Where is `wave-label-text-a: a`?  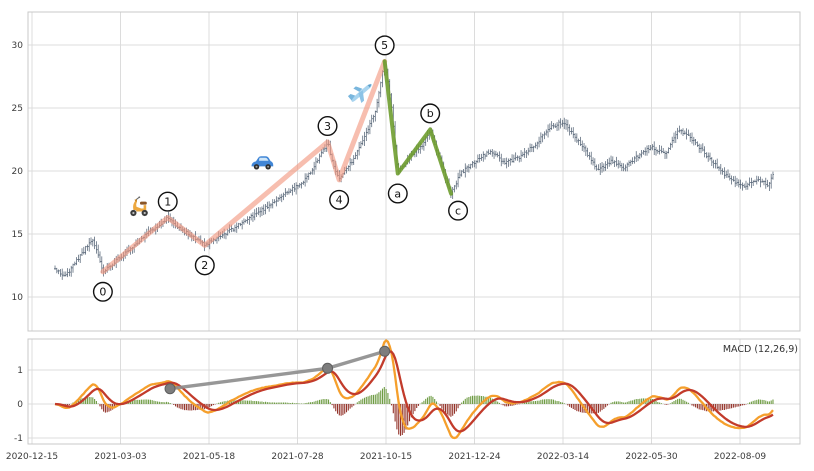 wave-label-text-a: a is located at coordinates (397, 193).